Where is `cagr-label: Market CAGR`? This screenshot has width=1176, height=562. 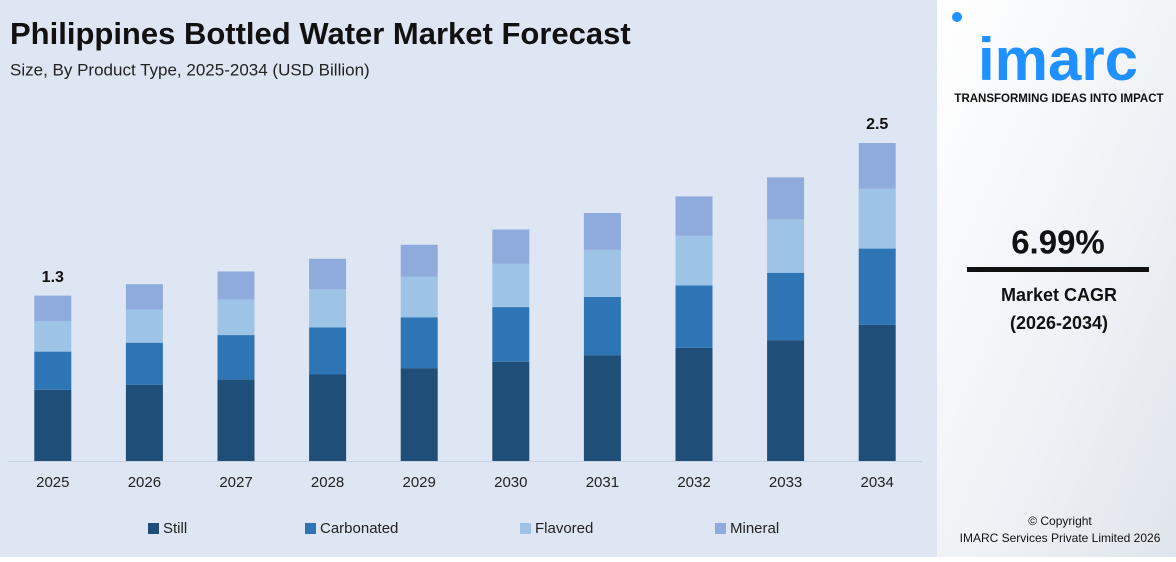
cagr-label: Market CAGR is located at coordinates (1059, 295).